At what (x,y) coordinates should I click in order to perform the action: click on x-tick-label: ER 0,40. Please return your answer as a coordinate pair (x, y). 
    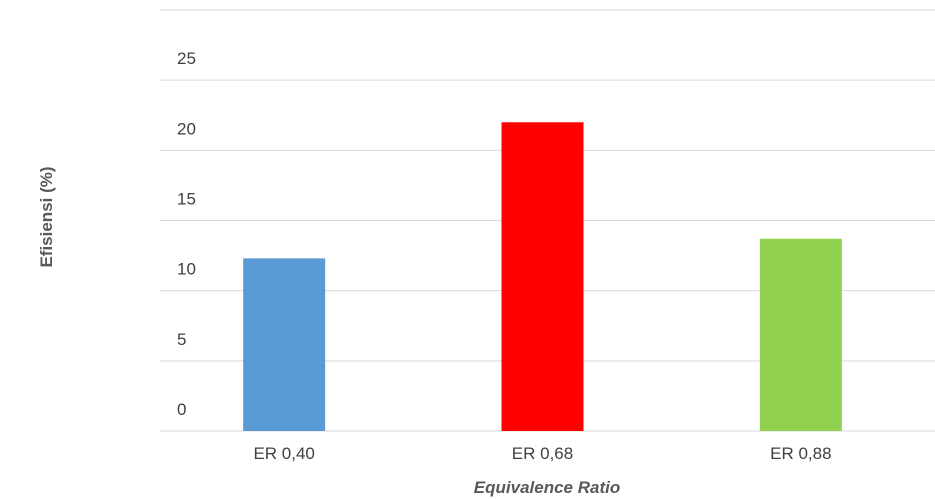
    Looking at the image, I should click on (283, 453).